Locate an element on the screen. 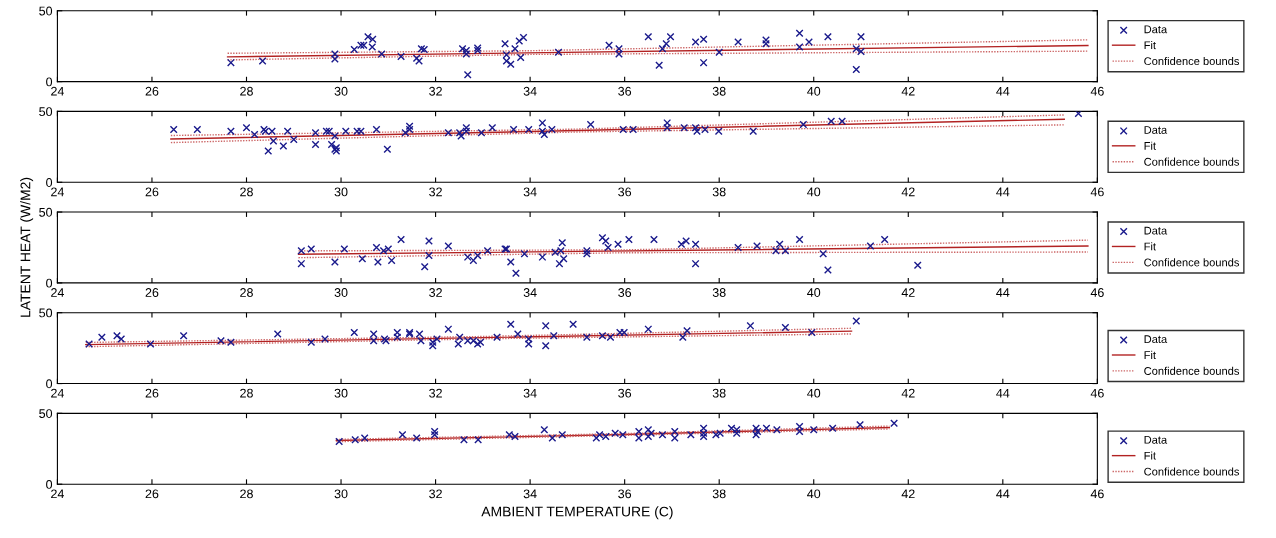 The image size is (1276, 538). x-axis-title: AMBIENT TEMPERATURE (C) is located at coordinates (577, 513).